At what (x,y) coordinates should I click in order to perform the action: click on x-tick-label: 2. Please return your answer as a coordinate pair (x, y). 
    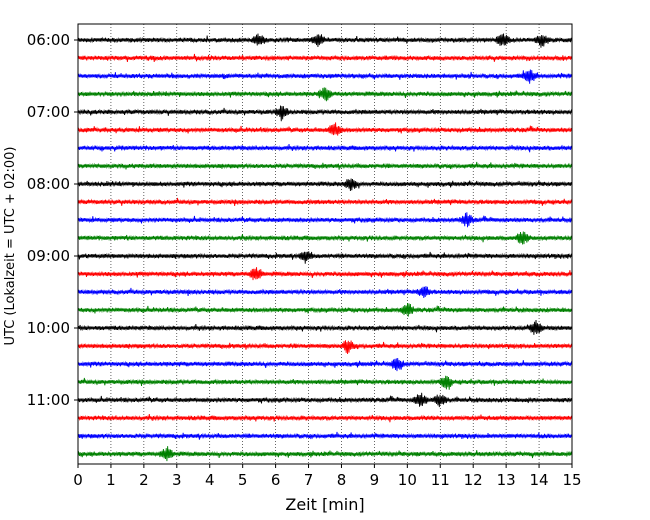
    Looking at the image, I should click on (144, 480).